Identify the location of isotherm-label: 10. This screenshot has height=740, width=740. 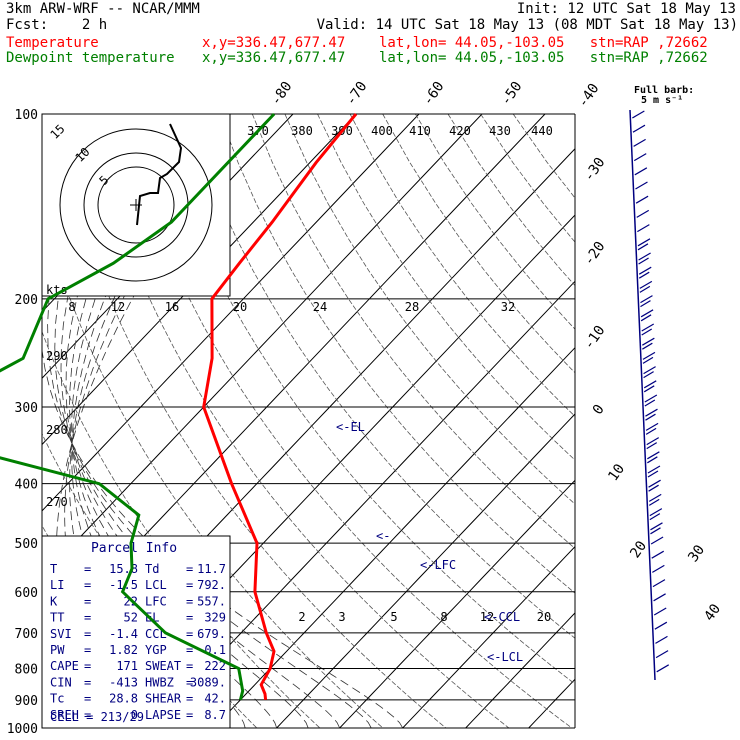
(616, 472).